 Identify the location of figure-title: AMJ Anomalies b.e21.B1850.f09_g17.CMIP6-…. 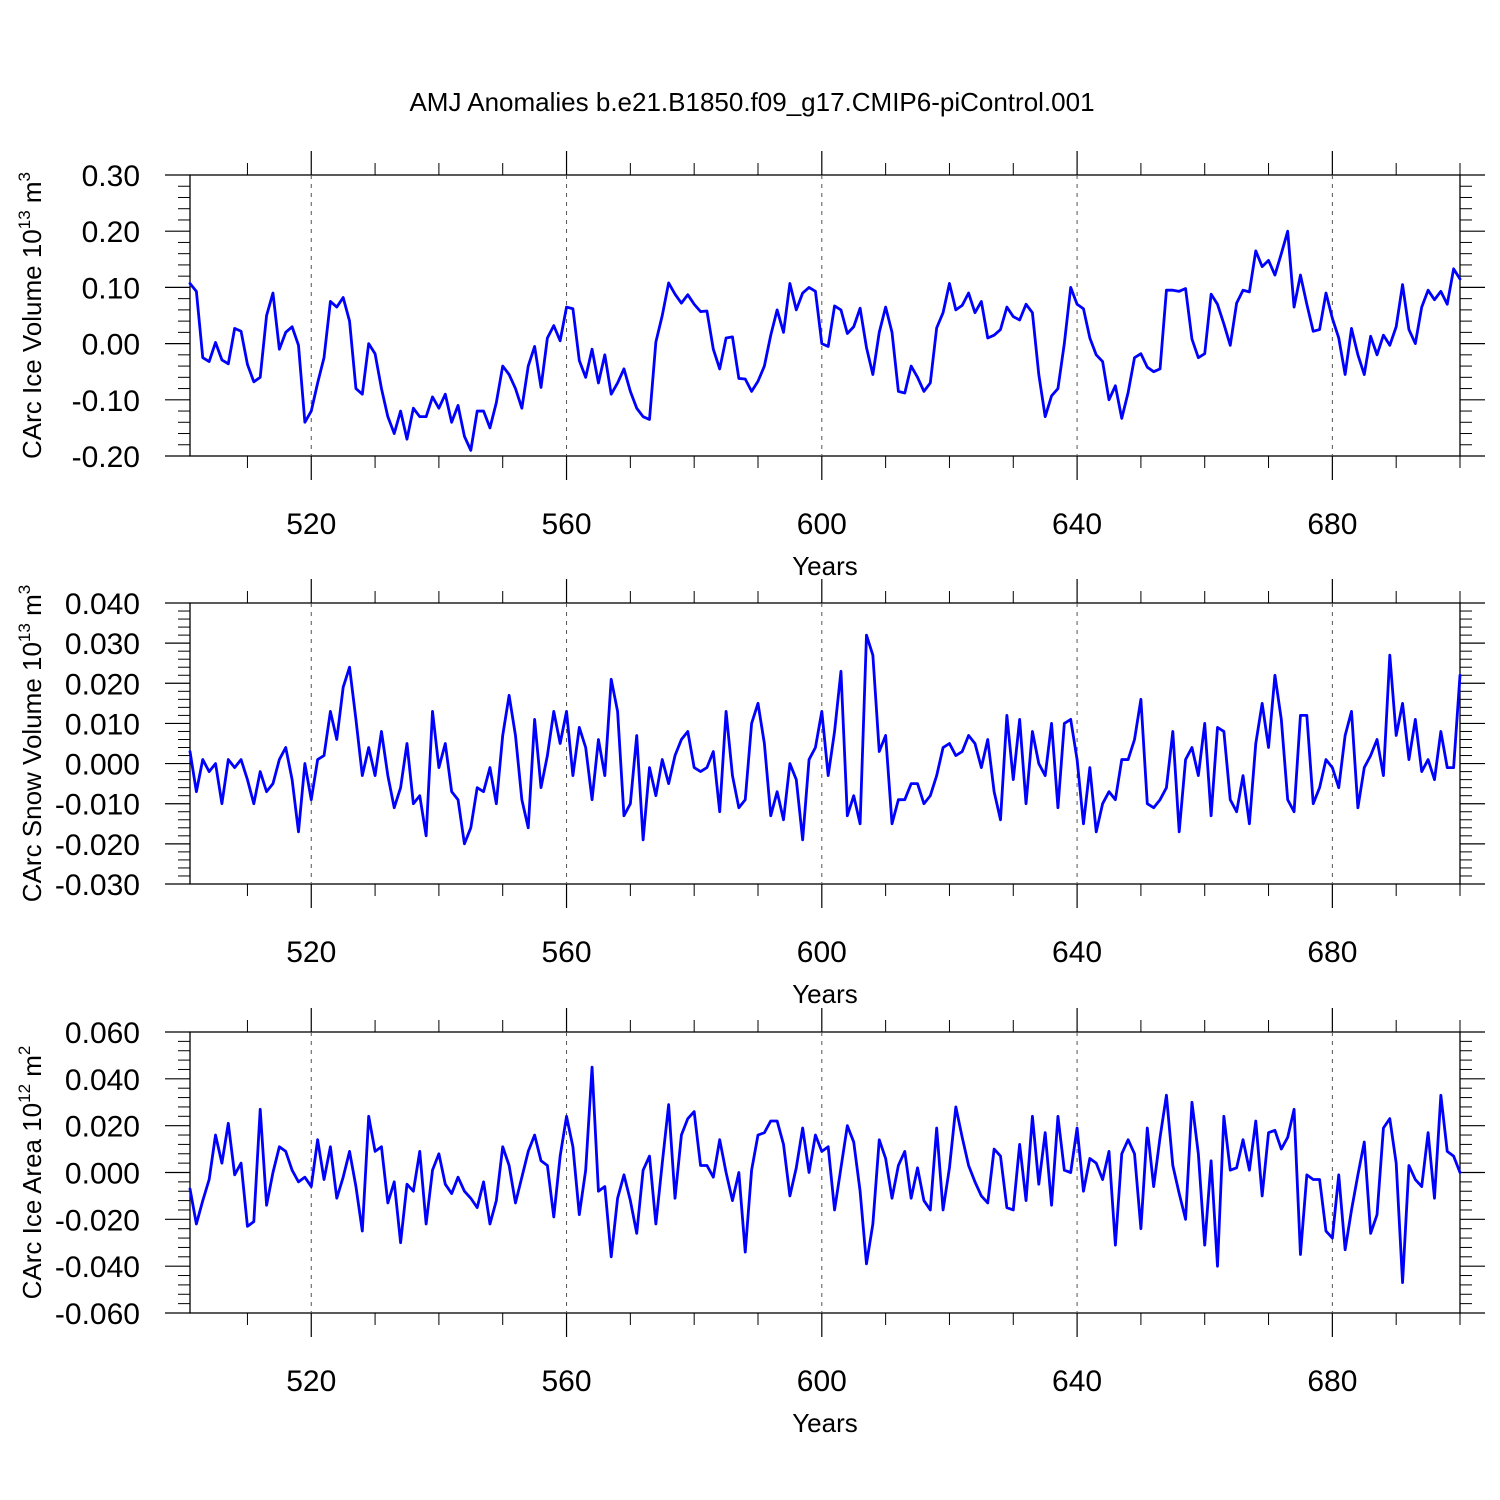
(751, 102).